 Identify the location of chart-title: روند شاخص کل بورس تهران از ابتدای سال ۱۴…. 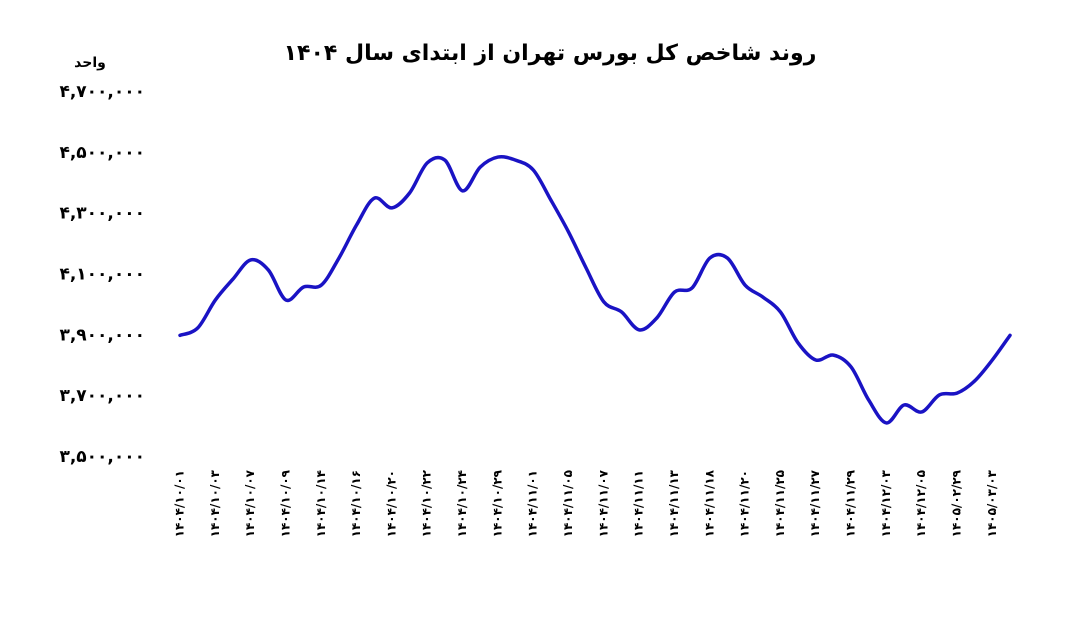
(550, 53).